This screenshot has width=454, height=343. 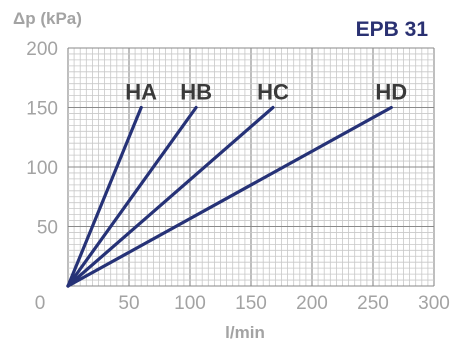 I want to click on y-tick-label: 100, so click(x=42, y=168).